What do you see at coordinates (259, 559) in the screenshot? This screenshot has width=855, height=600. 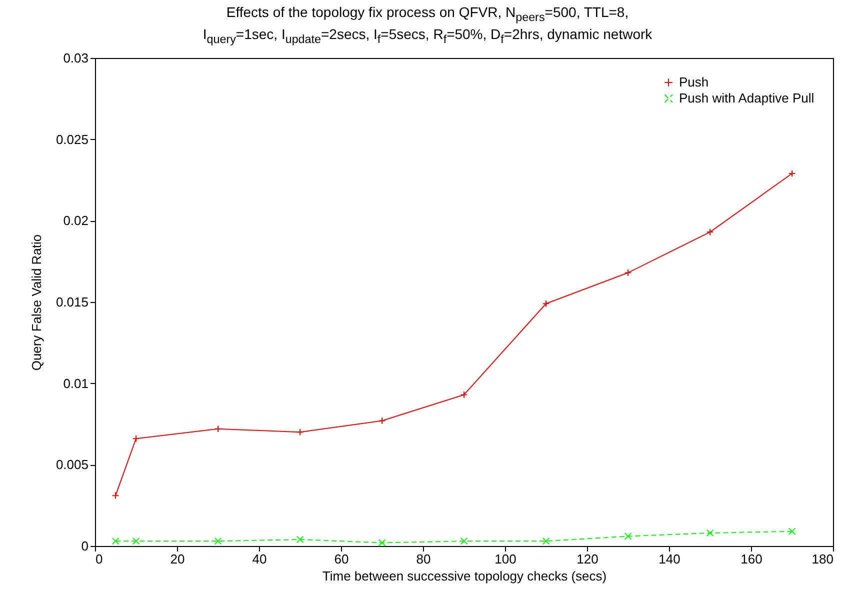 I see `x-tick-label: 40` at bounding box center [259, 559].